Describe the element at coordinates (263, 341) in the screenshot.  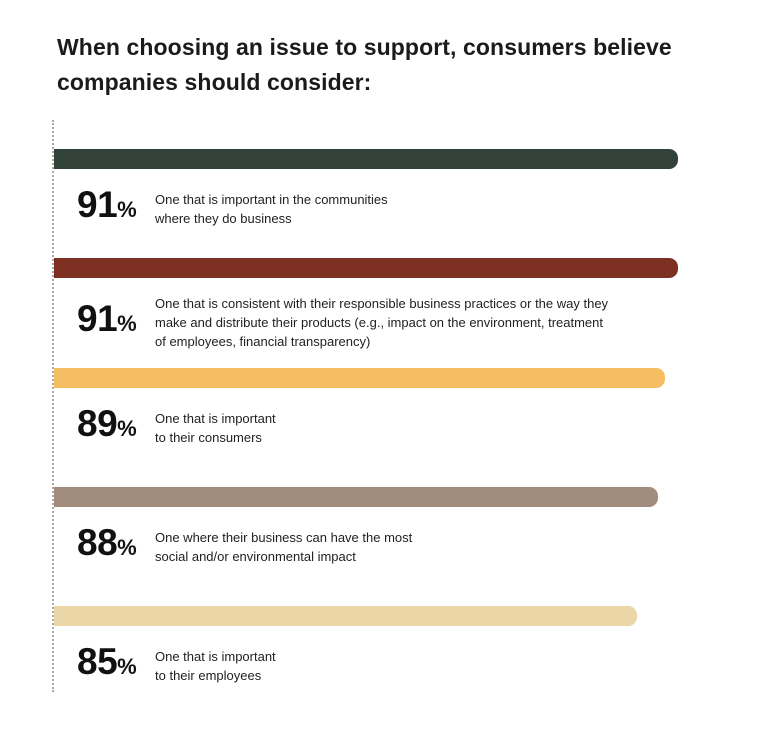
I see `category-label-line: of employees, financial transparency)` at that location.